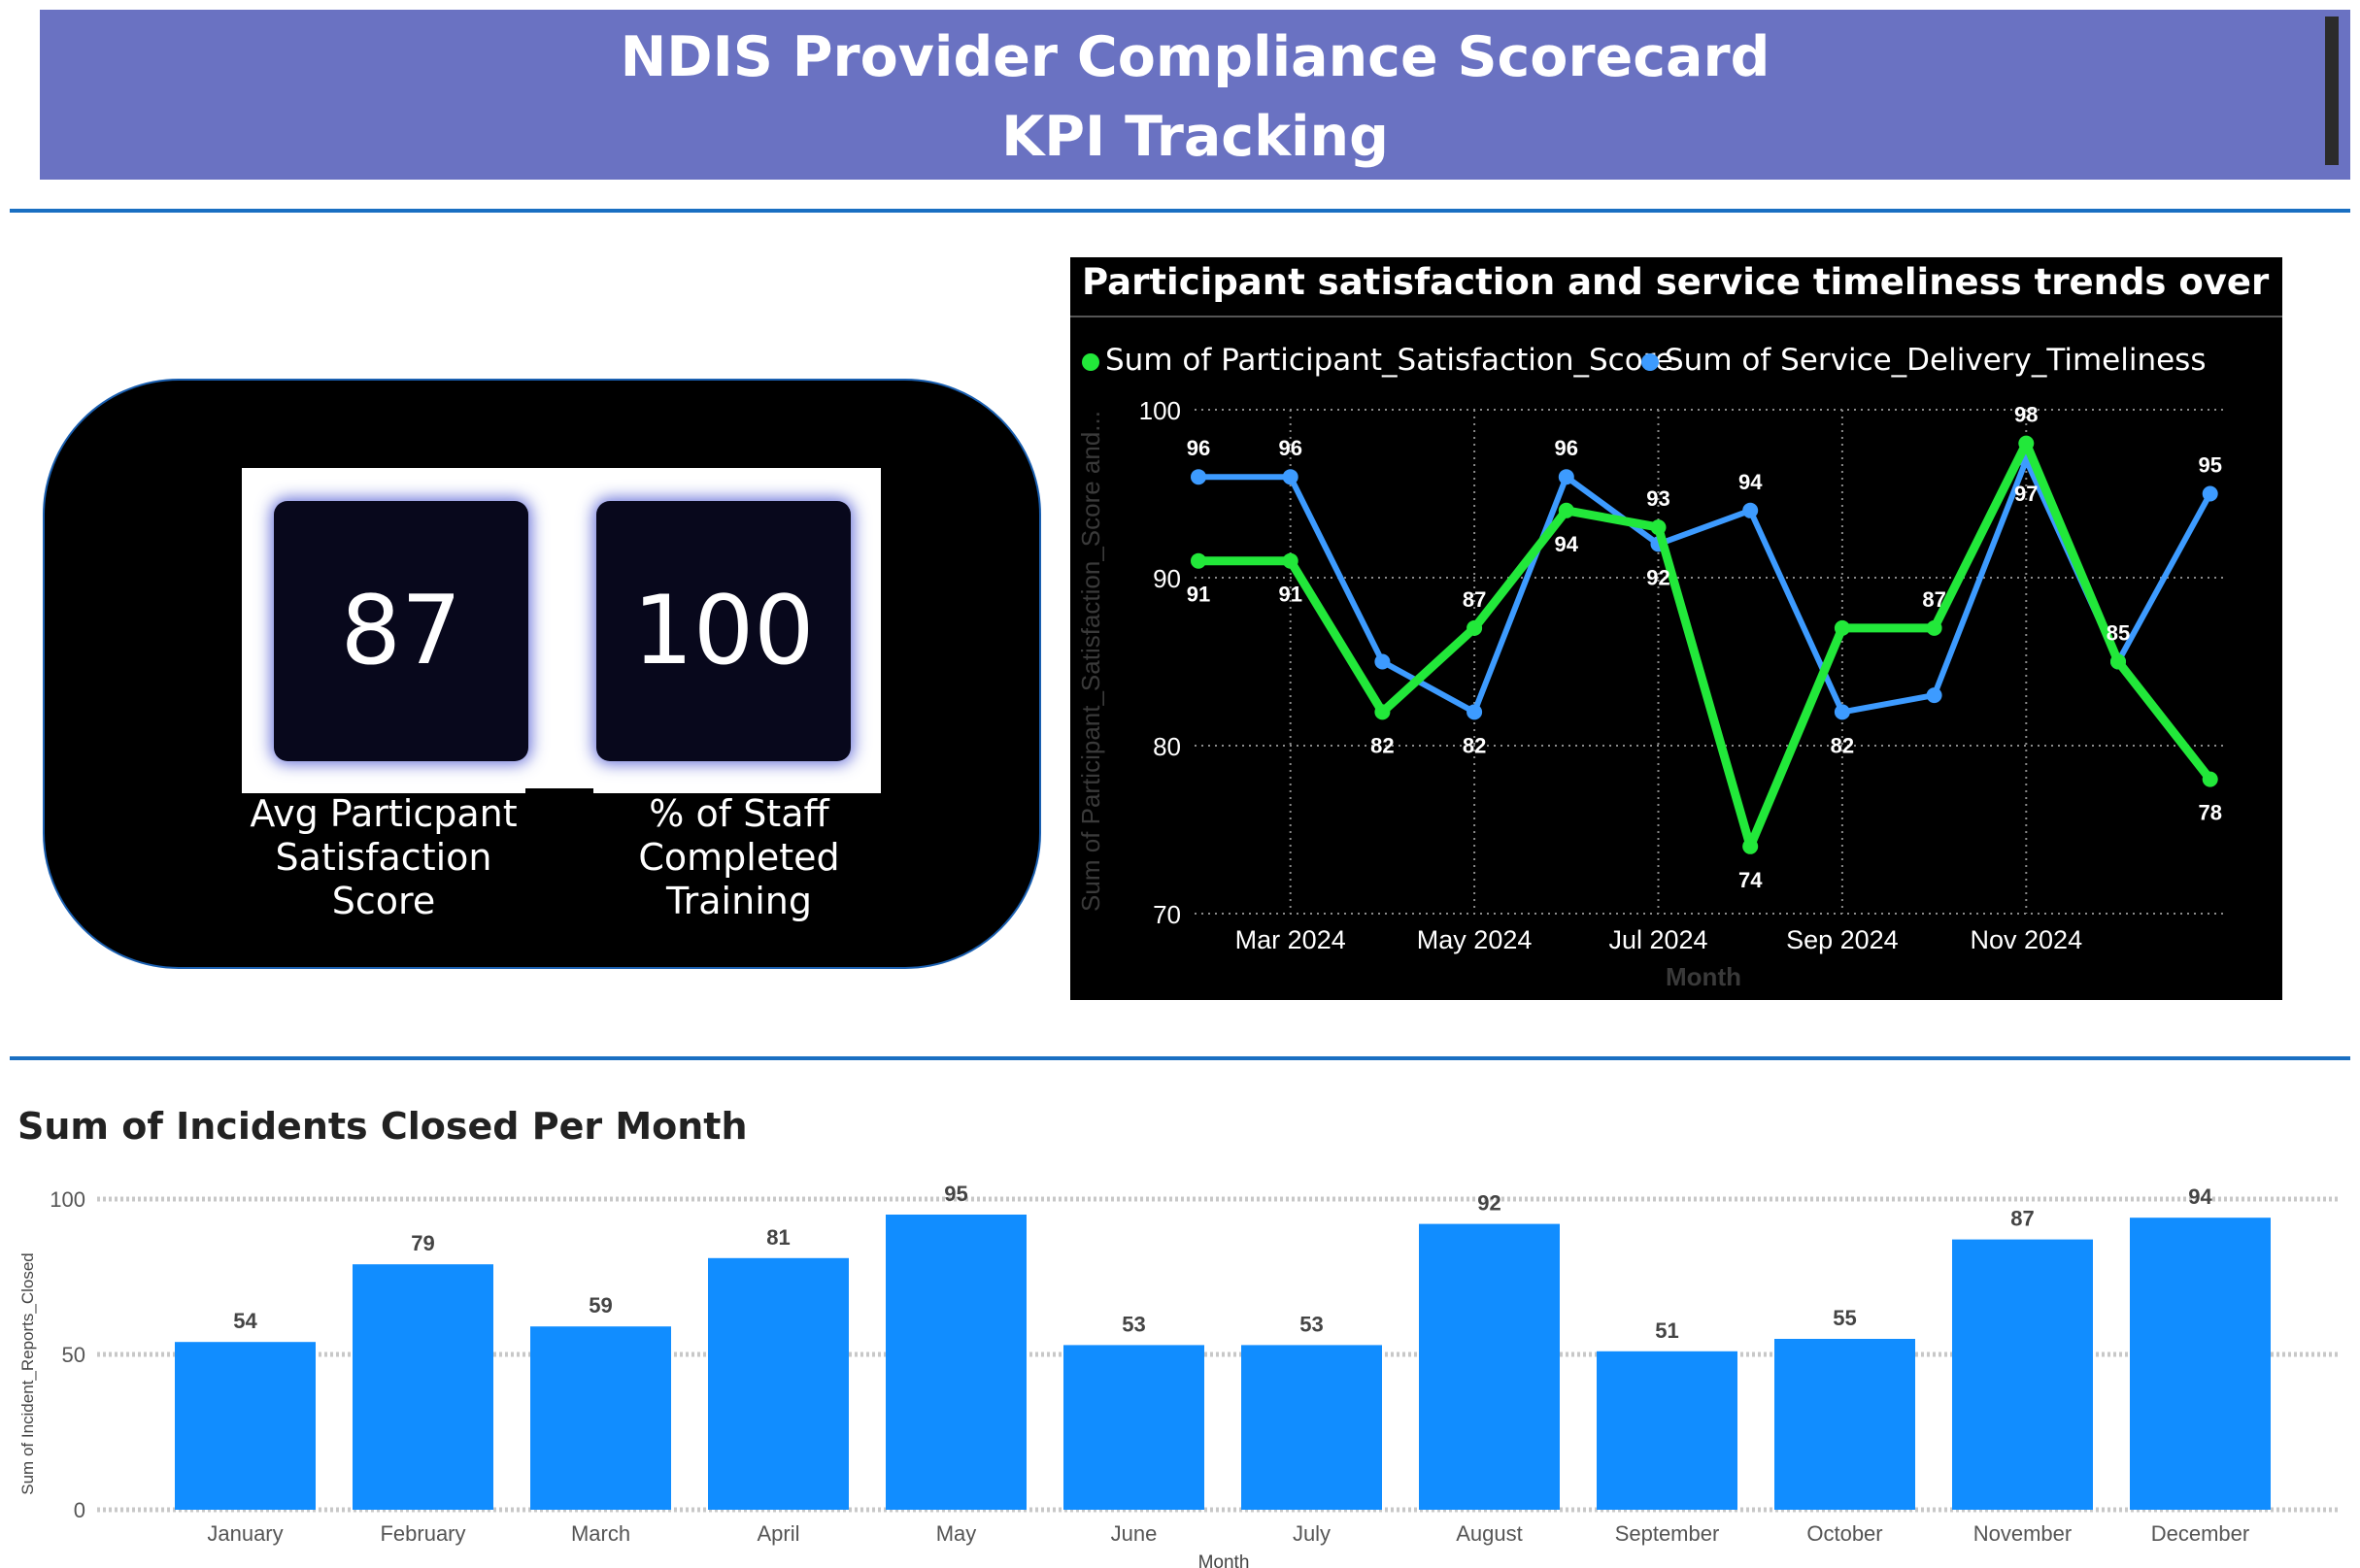 The height and width of the screenshot is (1568, 2360). I want to click on x-tick-label: Sep 2024, so click(1842, 940).